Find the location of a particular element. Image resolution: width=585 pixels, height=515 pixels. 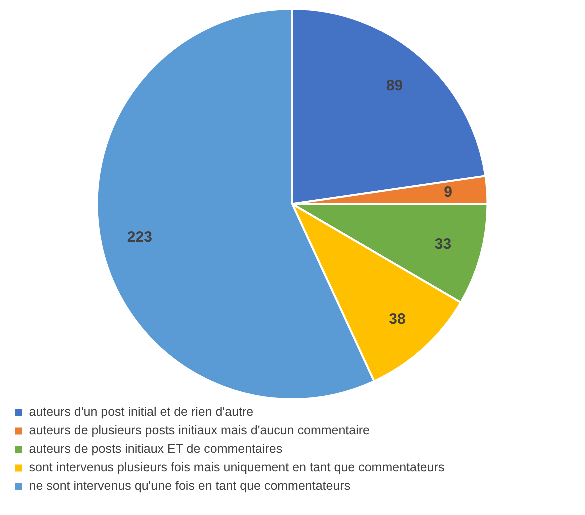

legend-label: sont intervenus plusieurs fois mais uniquement en tant que commentateurs is located at coordinates (237, 467).